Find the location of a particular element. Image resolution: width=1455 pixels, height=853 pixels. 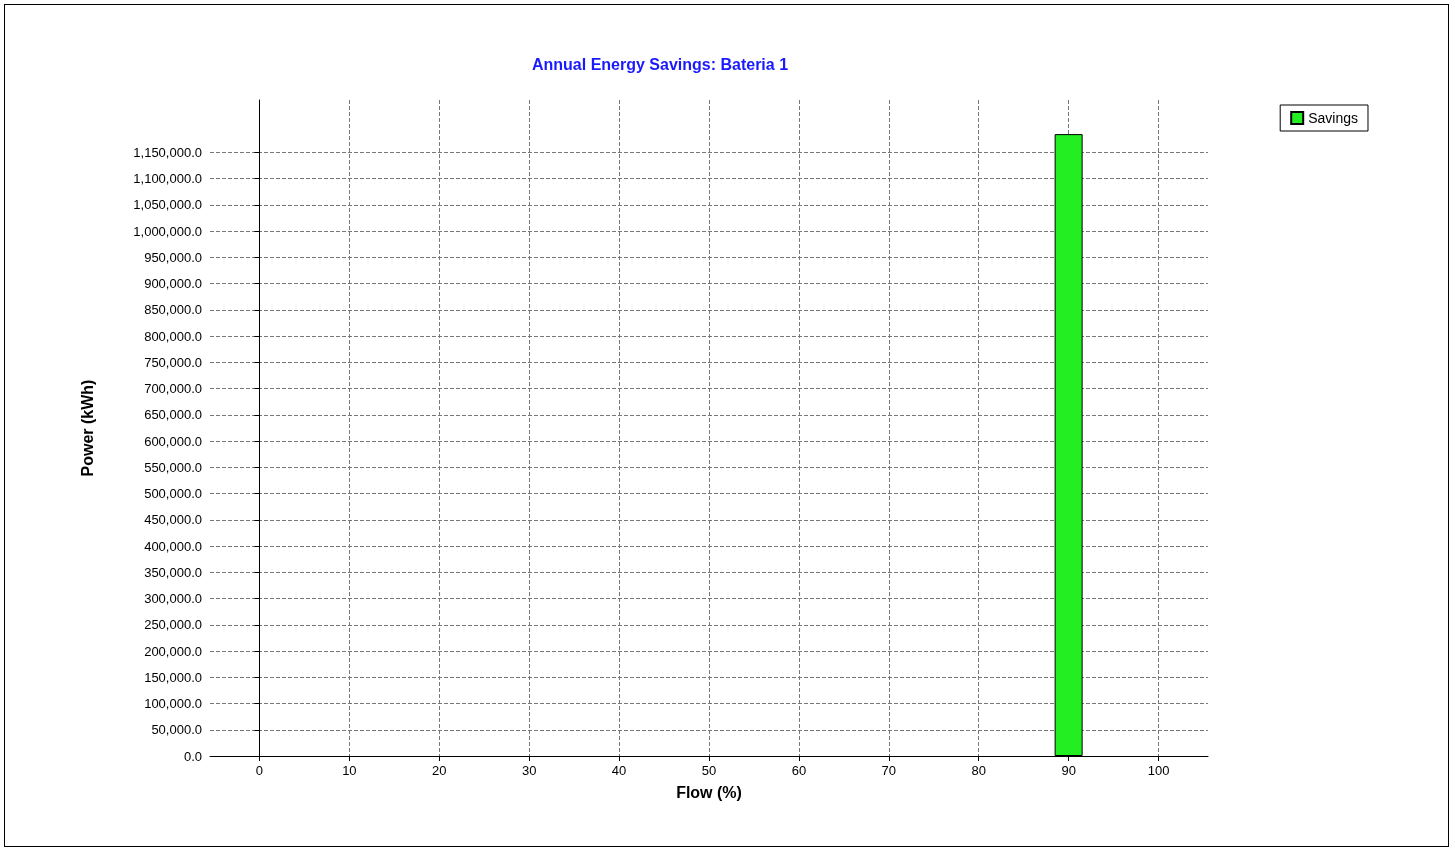

y-tick-label: 1,150,000.0 is located at coordinates (167, 152).